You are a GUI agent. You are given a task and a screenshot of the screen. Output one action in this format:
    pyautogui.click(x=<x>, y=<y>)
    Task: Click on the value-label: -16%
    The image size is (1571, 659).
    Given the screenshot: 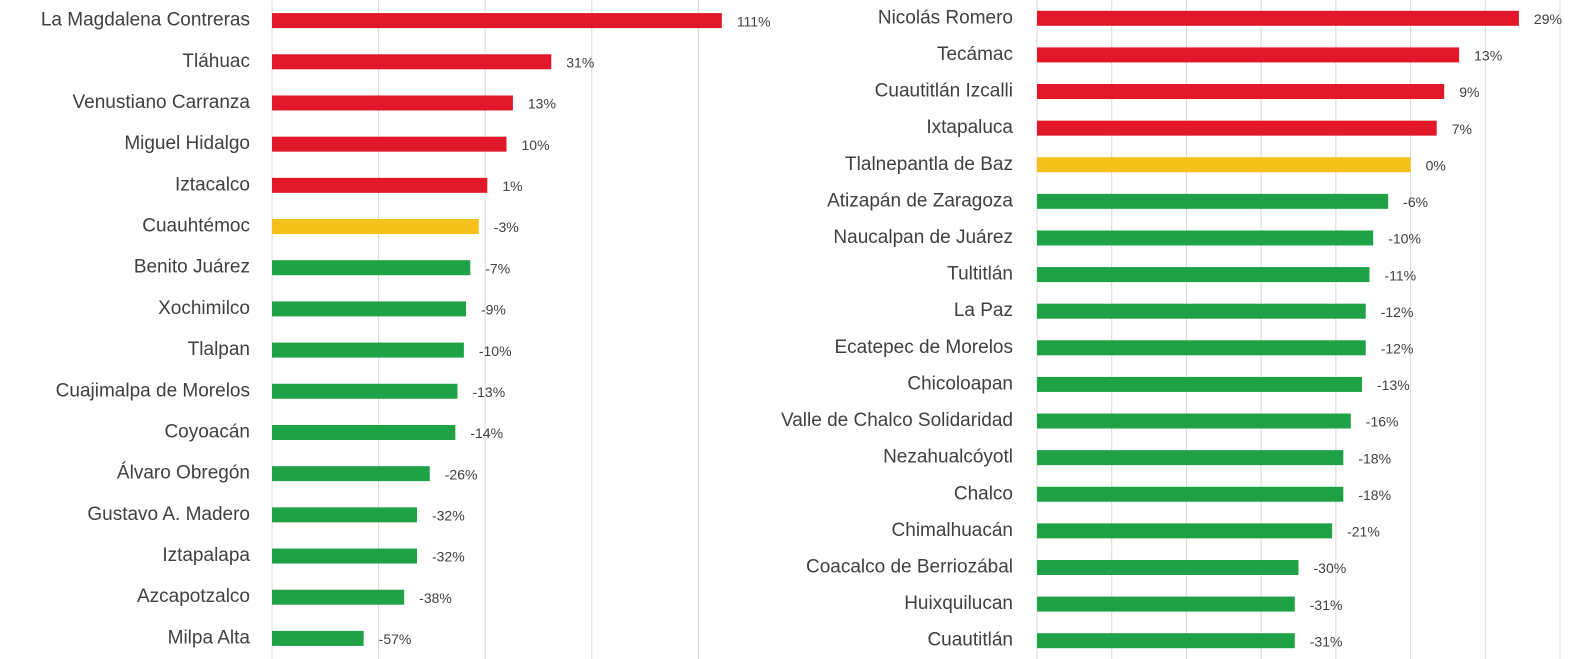 What is the action you would take?
    pyautogui.click(x=1382, y=422)
    